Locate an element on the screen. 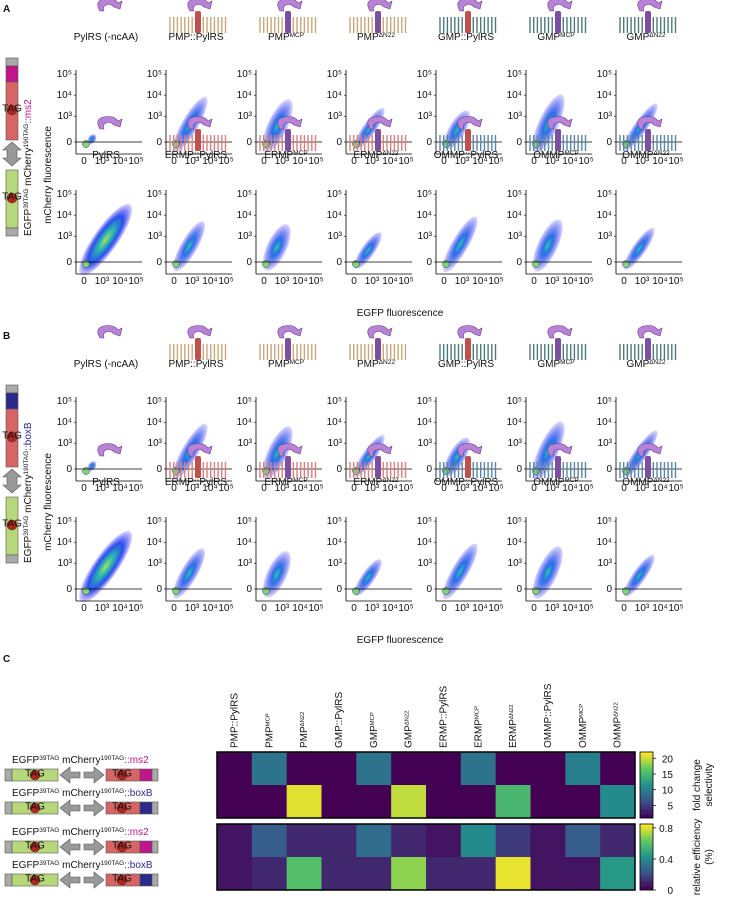  x-tick-label: 10⁵ is located at coordinates (315, 608).